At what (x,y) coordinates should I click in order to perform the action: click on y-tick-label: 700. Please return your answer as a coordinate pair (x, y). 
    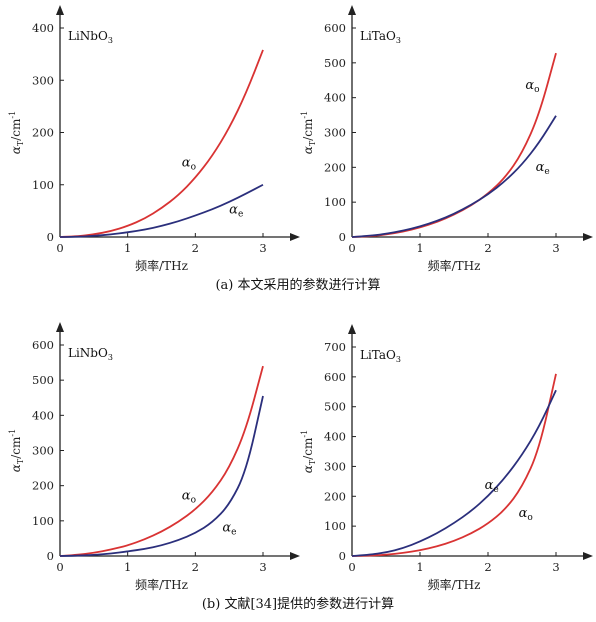
    Looking at the image, I should click on (335, 347).